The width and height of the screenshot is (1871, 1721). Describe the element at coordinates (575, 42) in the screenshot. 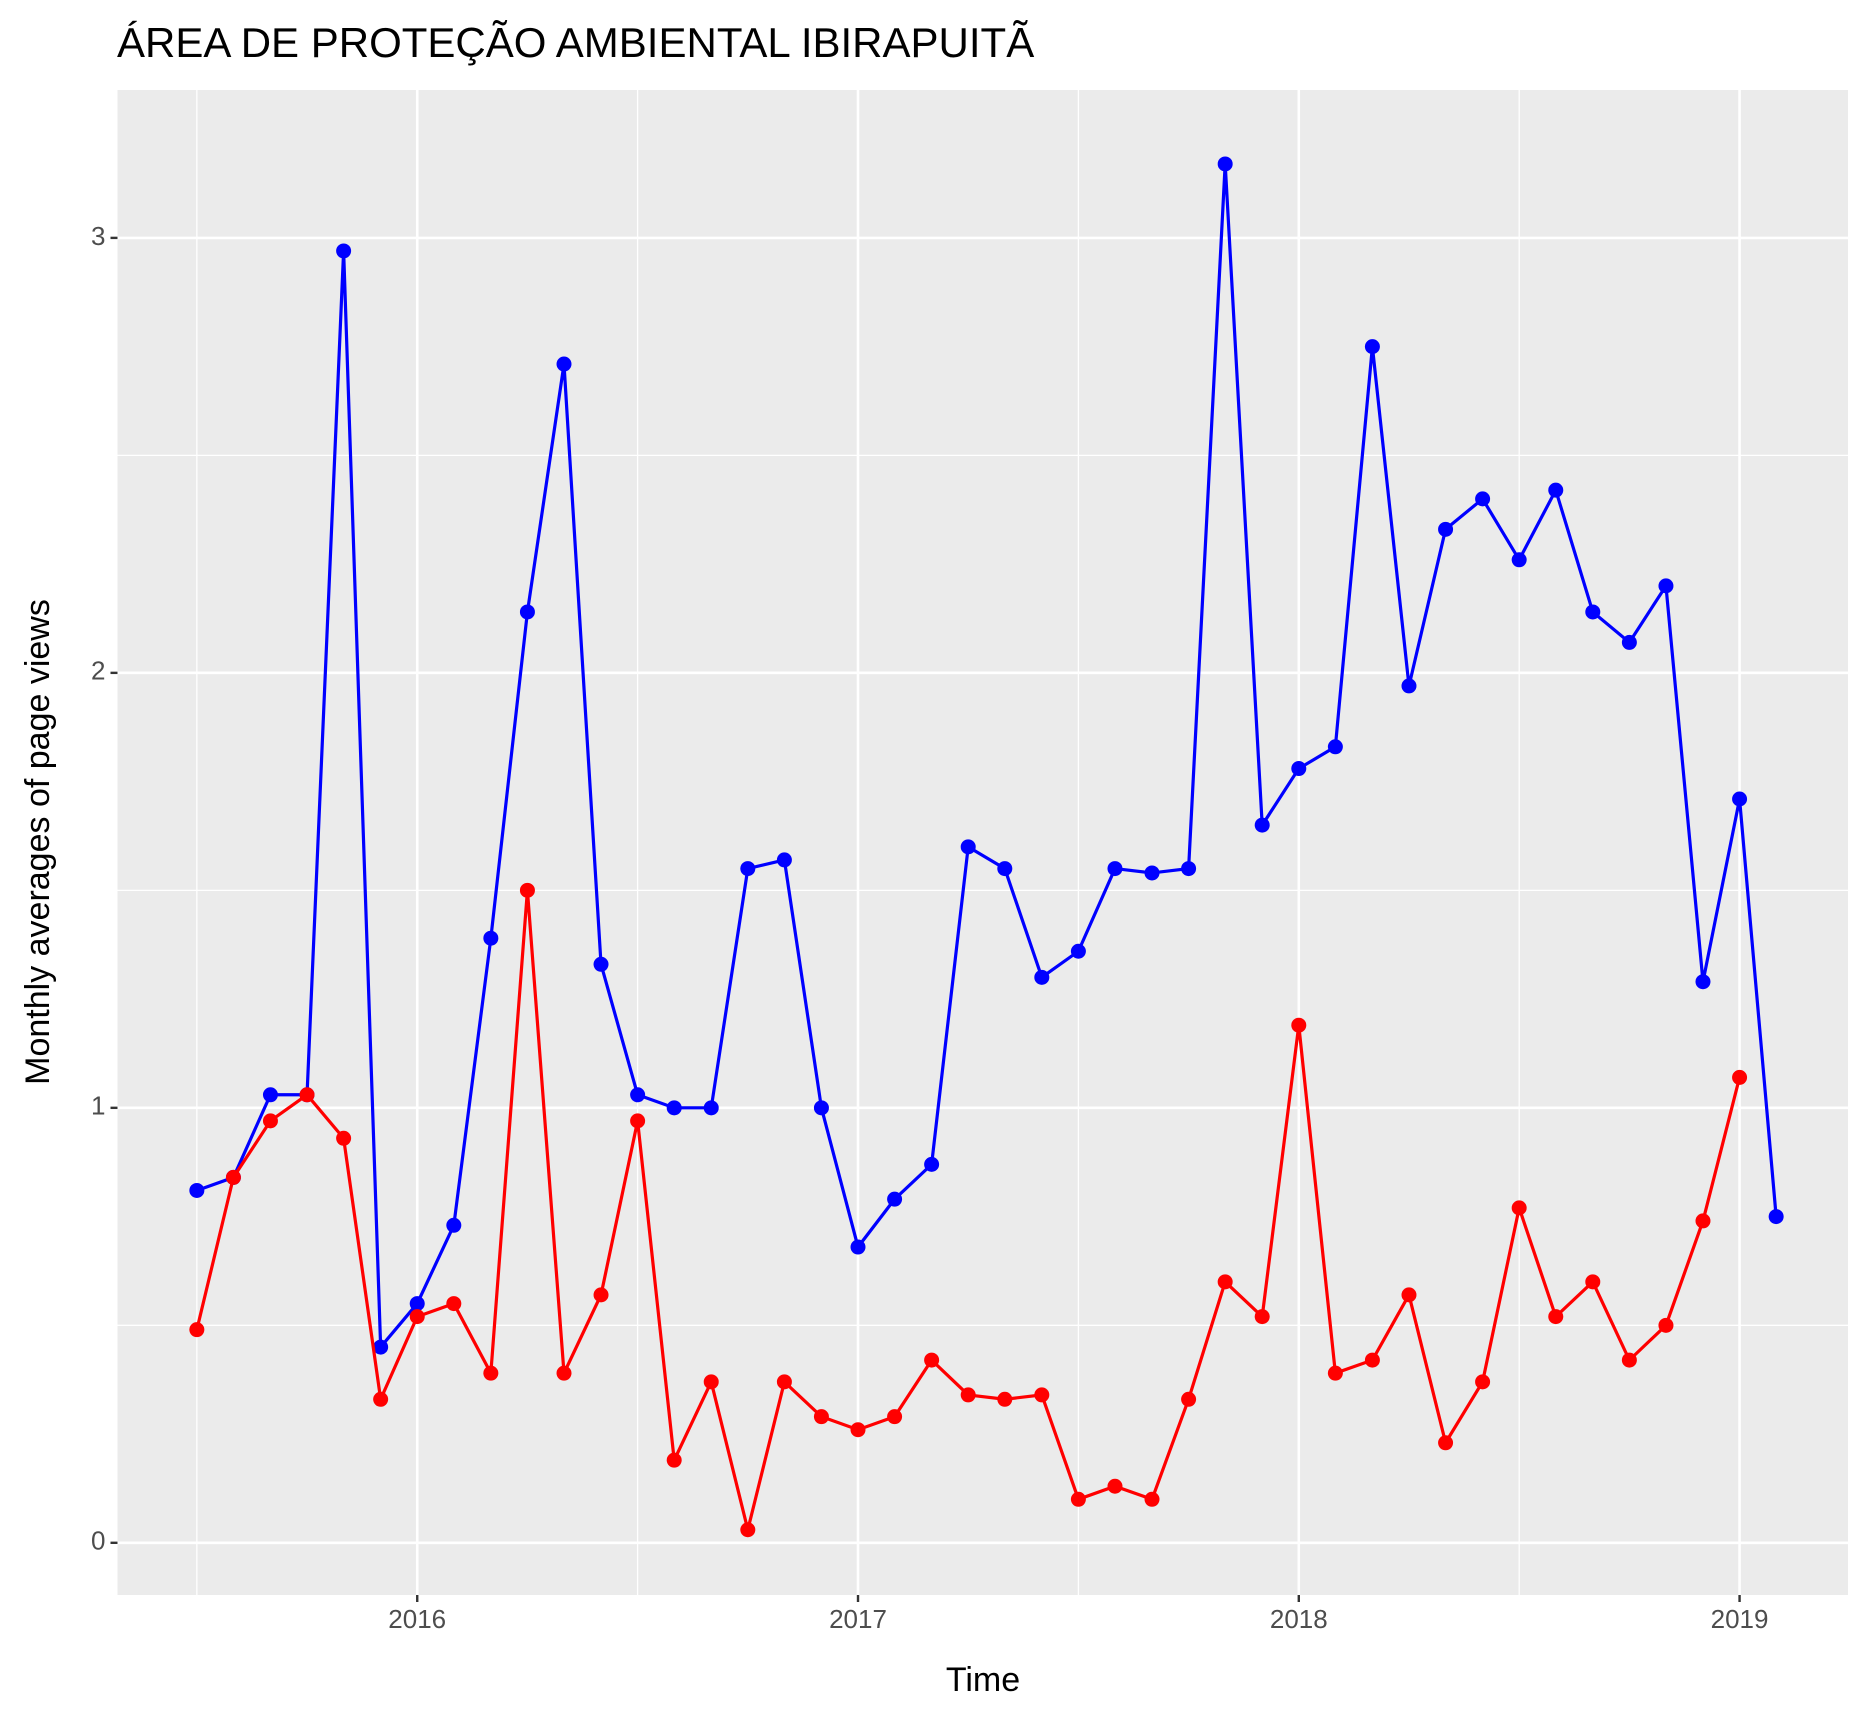

I see `chart-title: ÁREA DE PROTEÇÃO AMBIENTAL IBIRAPUITÃ` at that location.